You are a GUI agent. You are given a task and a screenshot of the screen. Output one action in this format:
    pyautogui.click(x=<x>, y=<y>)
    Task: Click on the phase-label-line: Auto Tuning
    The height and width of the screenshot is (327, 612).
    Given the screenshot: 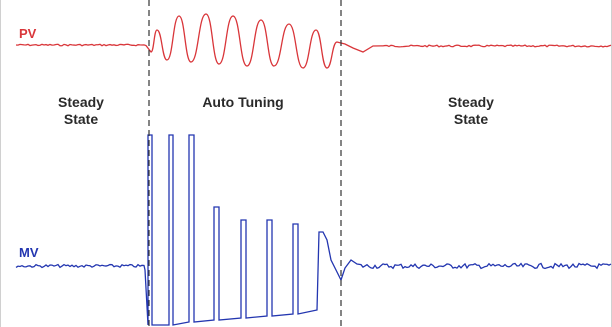 What is the action you would take?
    pyautogui.click(x=243, y=102)
    